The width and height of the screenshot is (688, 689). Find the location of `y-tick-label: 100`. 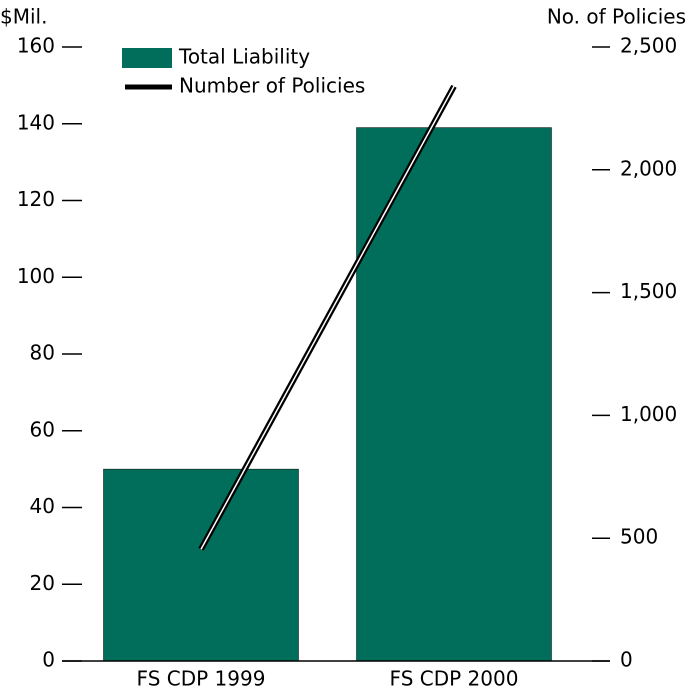

y-tick-label: 100 is located at coordinates (36, 276).